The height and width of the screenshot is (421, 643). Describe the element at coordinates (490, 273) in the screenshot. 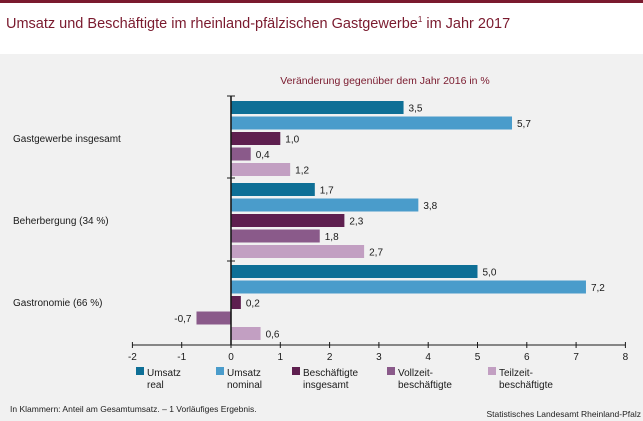

I see `data-label: 5,0` at that location.